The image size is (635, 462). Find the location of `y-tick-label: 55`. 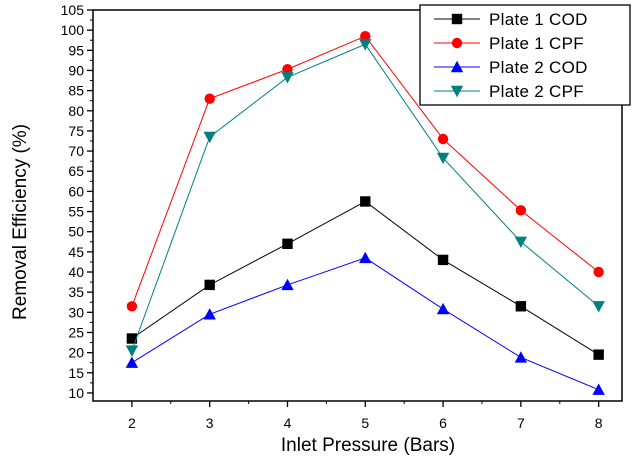

y-tick-label: 55 is located at coordinates (76, 212).